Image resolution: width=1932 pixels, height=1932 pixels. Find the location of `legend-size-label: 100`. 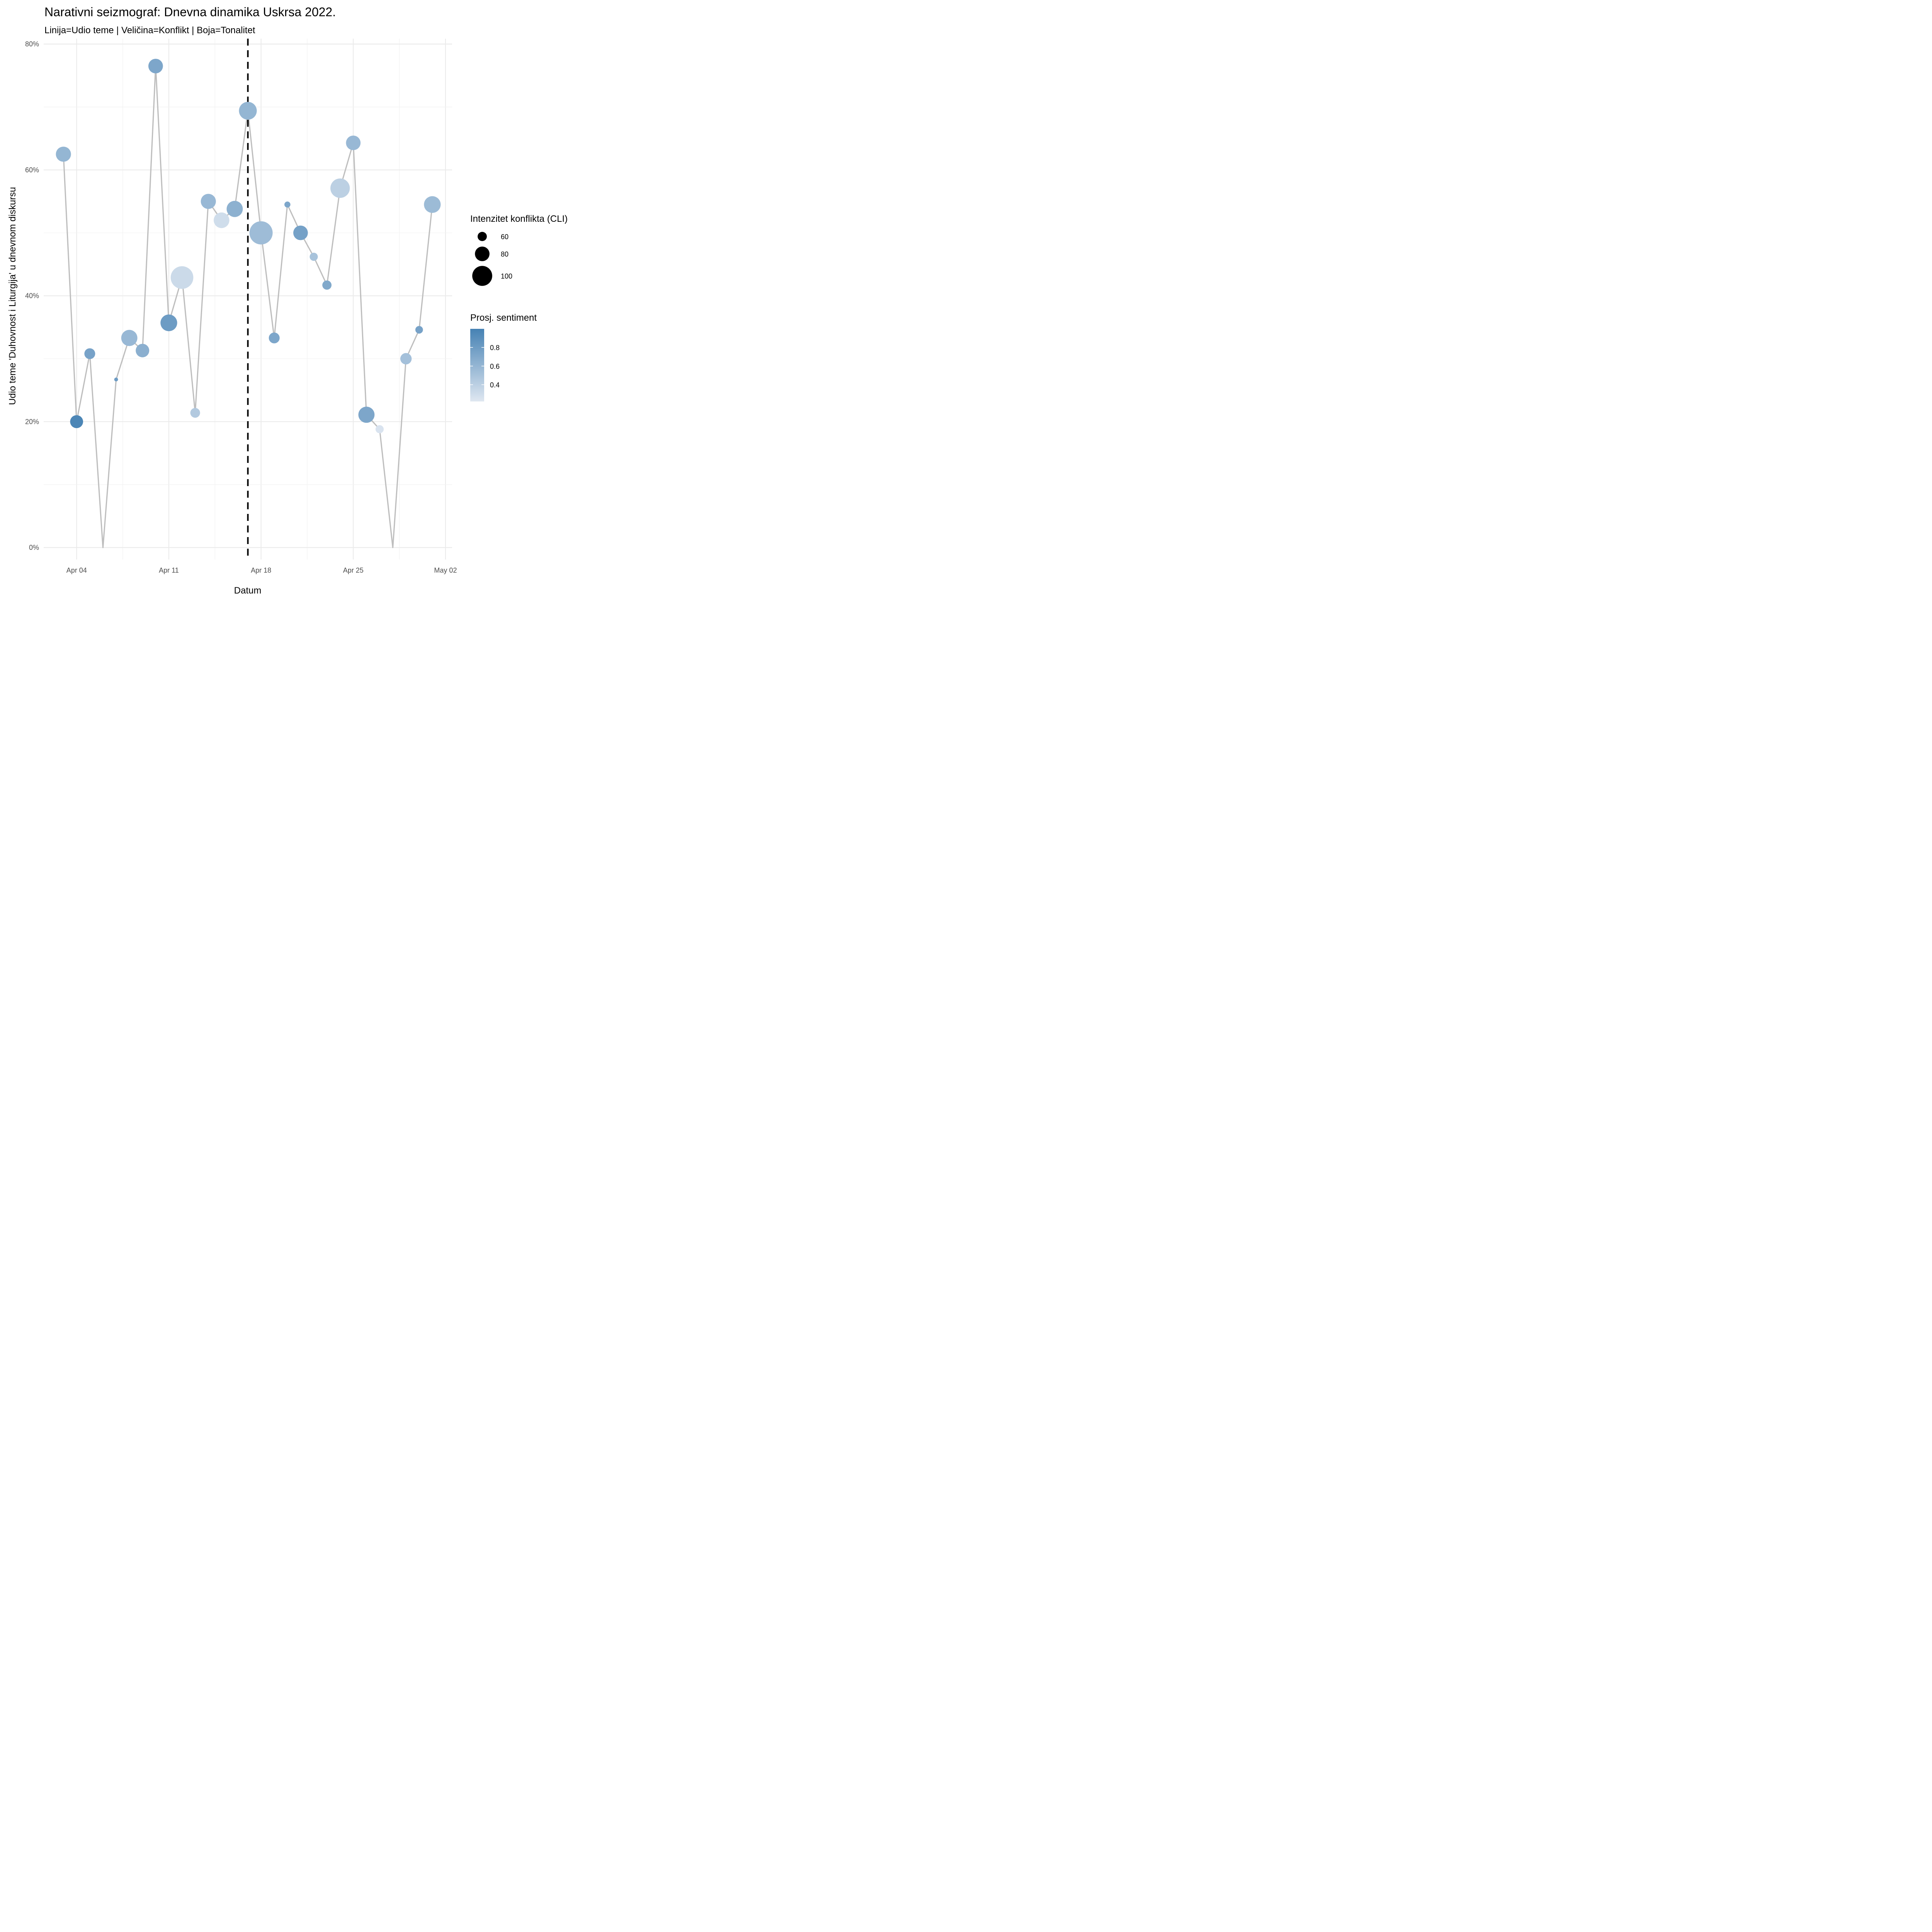

legend-size-label: 100 is located at coordinates (507, 276).